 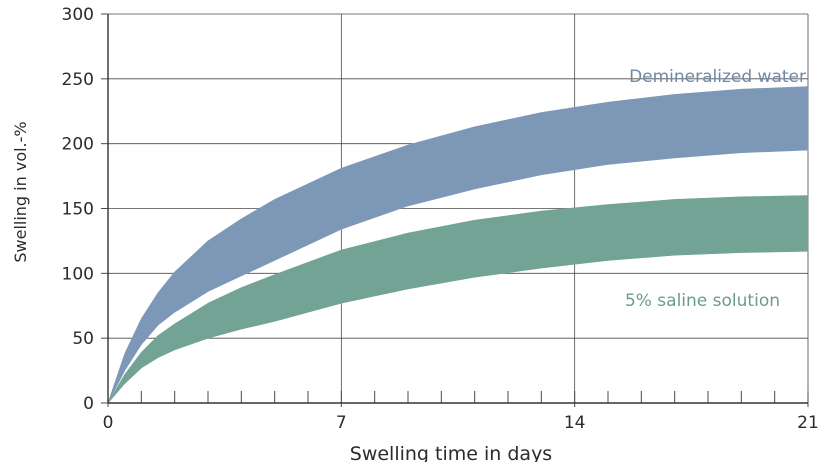 I want to click on x-tick-label: 0, so click(x=108, y=423).